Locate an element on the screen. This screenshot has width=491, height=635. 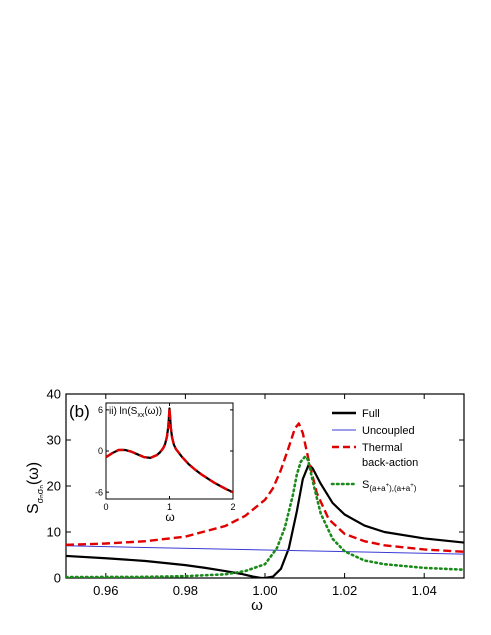
y-axis-label-main: S is located at coordinates (33, 508).